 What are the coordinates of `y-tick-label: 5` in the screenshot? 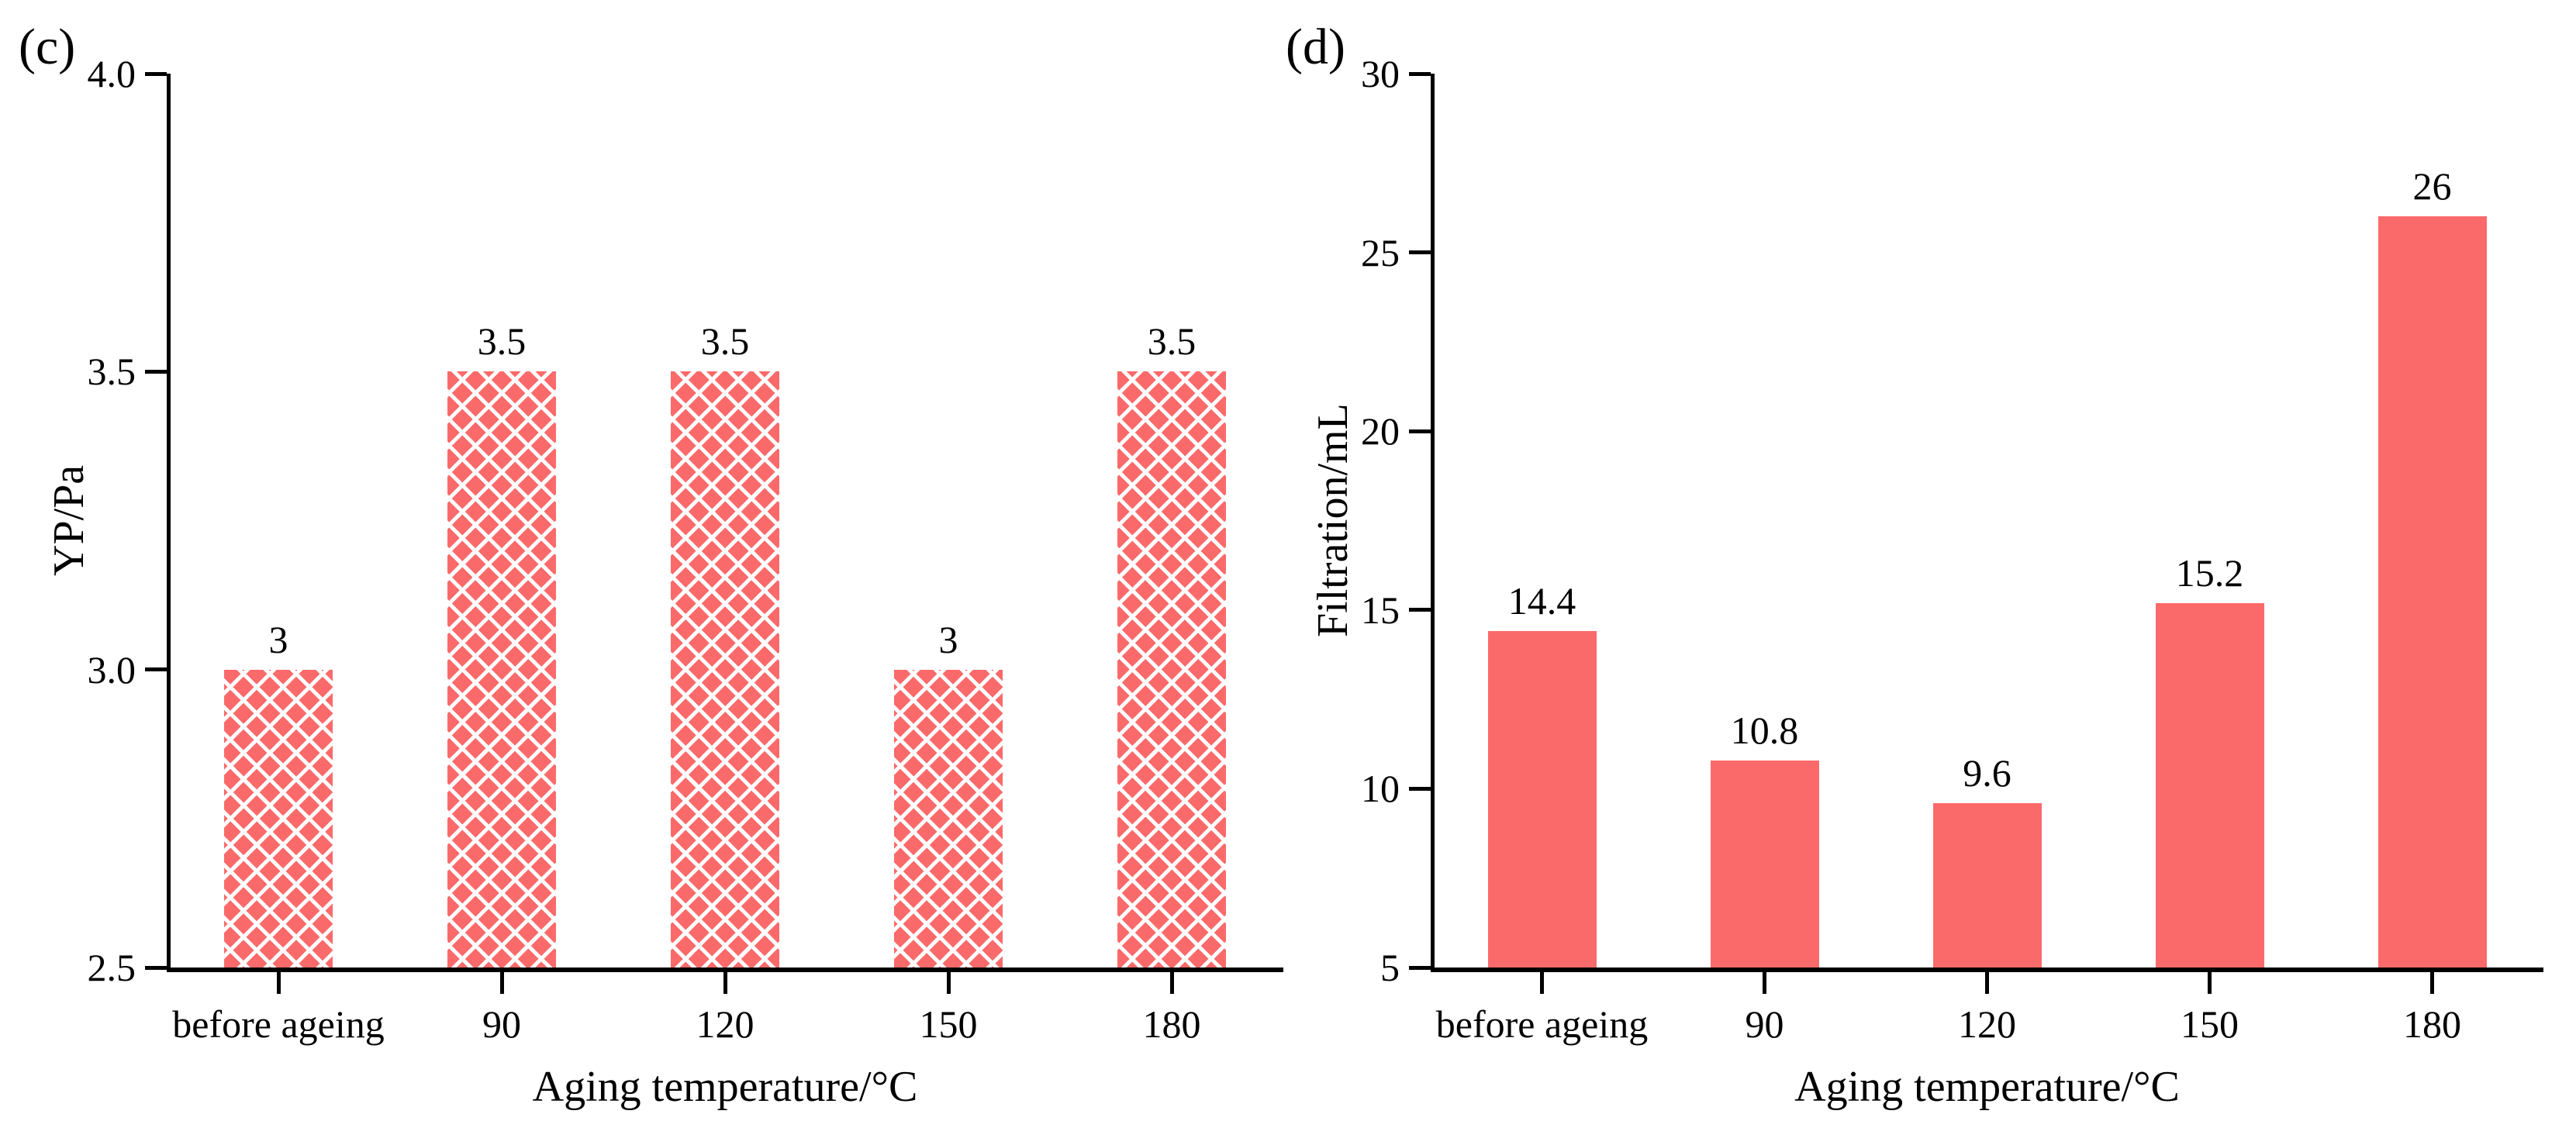 It's located at (1390, 967).